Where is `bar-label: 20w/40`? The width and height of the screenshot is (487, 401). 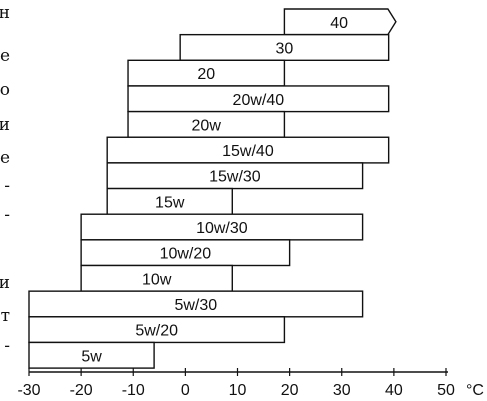 bar-label: 20w/40 is located at coordinates (259, 100).